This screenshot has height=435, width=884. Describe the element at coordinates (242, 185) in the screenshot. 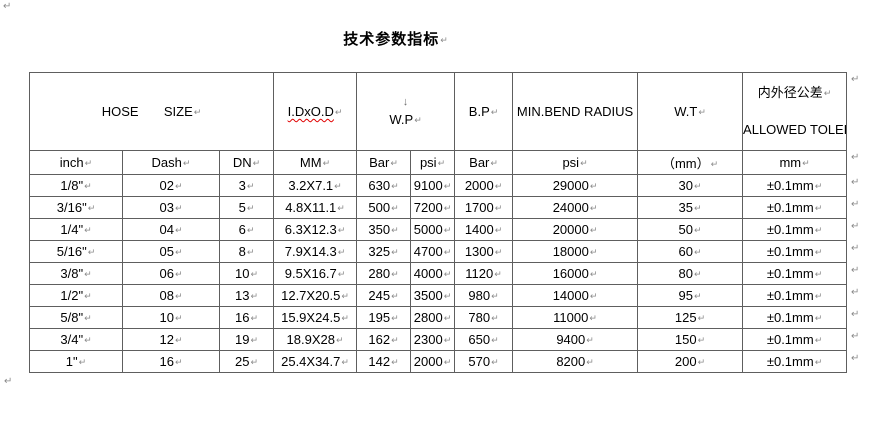

I see `cell-value: 3` at that location.